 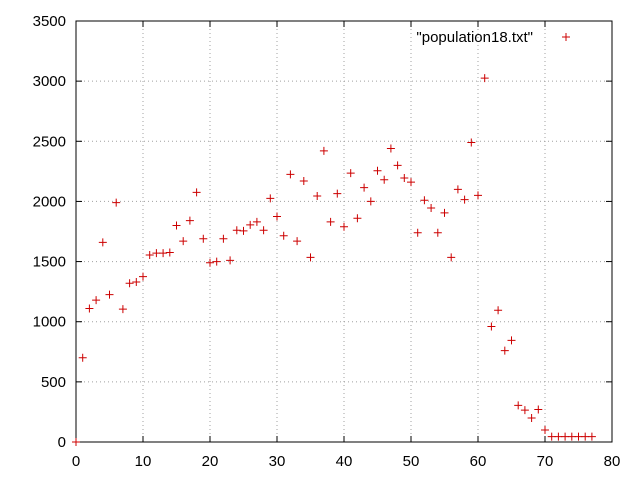 I want to click on legend: "population18.txt", so click(x=493, y=37).